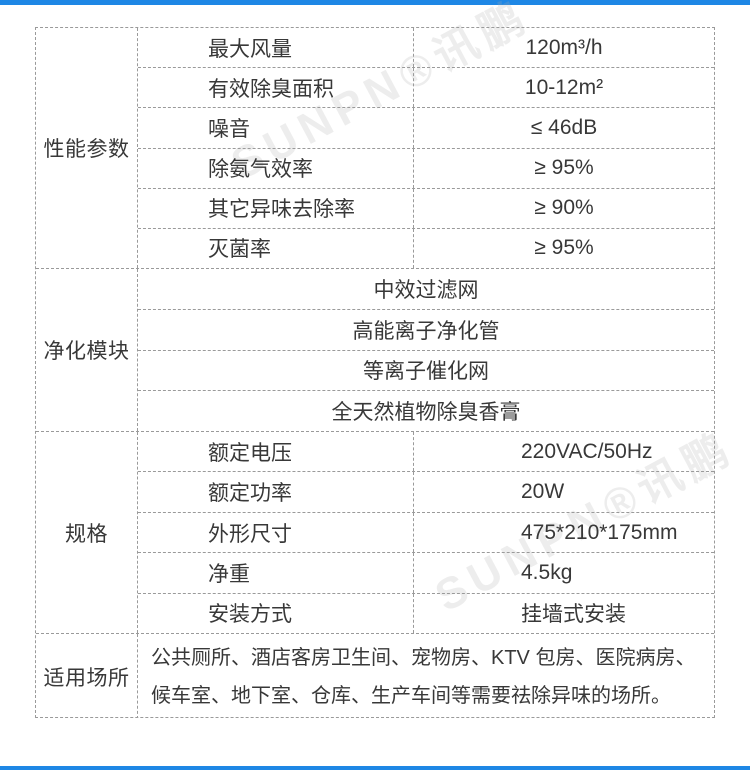 This screenshot has width=750, height=770. What do you see at coordinates (599, 532) in the screenshot?
I see `spec-value: 475*210*175mm` at bounding box center [599, 532].